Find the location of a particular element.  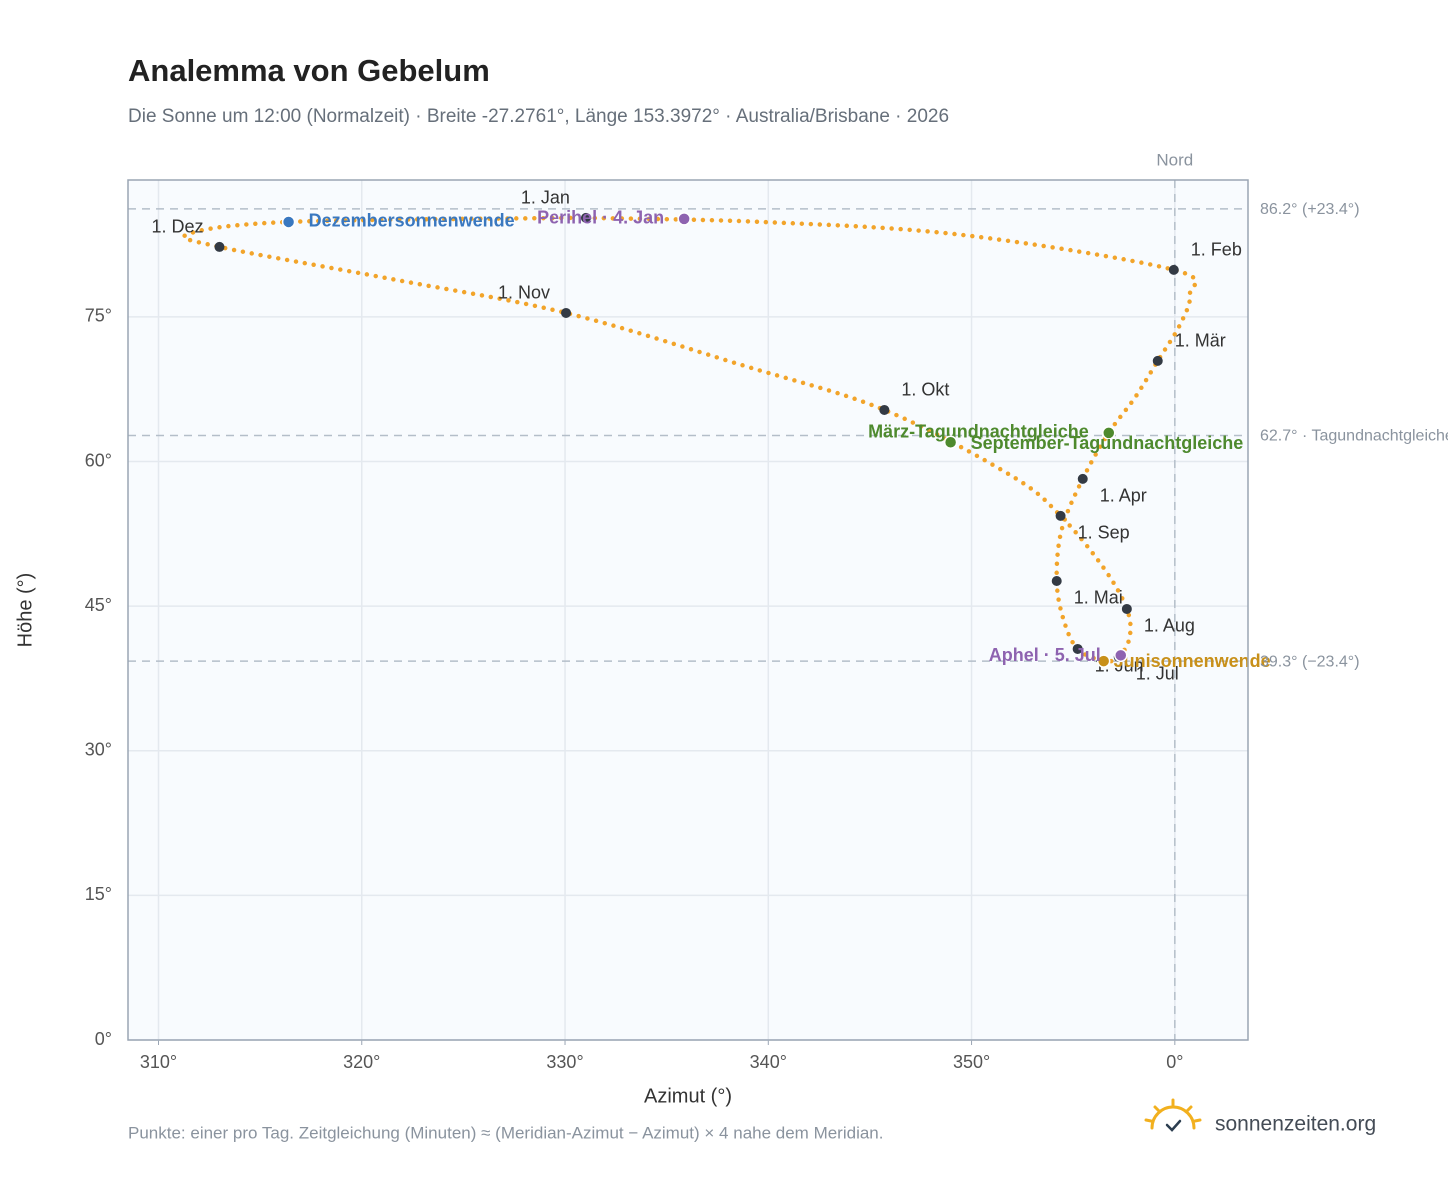

reference-label: 39.3° (−23.4°) is located at coordinates (1310, 661).